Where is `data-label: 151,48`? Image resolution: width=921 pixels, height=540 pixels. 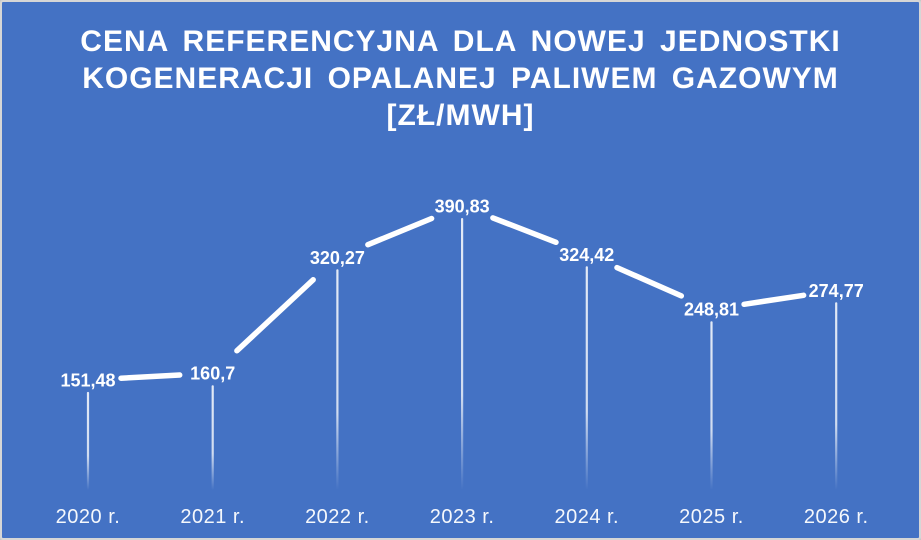 data-label: 151,48 is located at coordinates (87, 380).